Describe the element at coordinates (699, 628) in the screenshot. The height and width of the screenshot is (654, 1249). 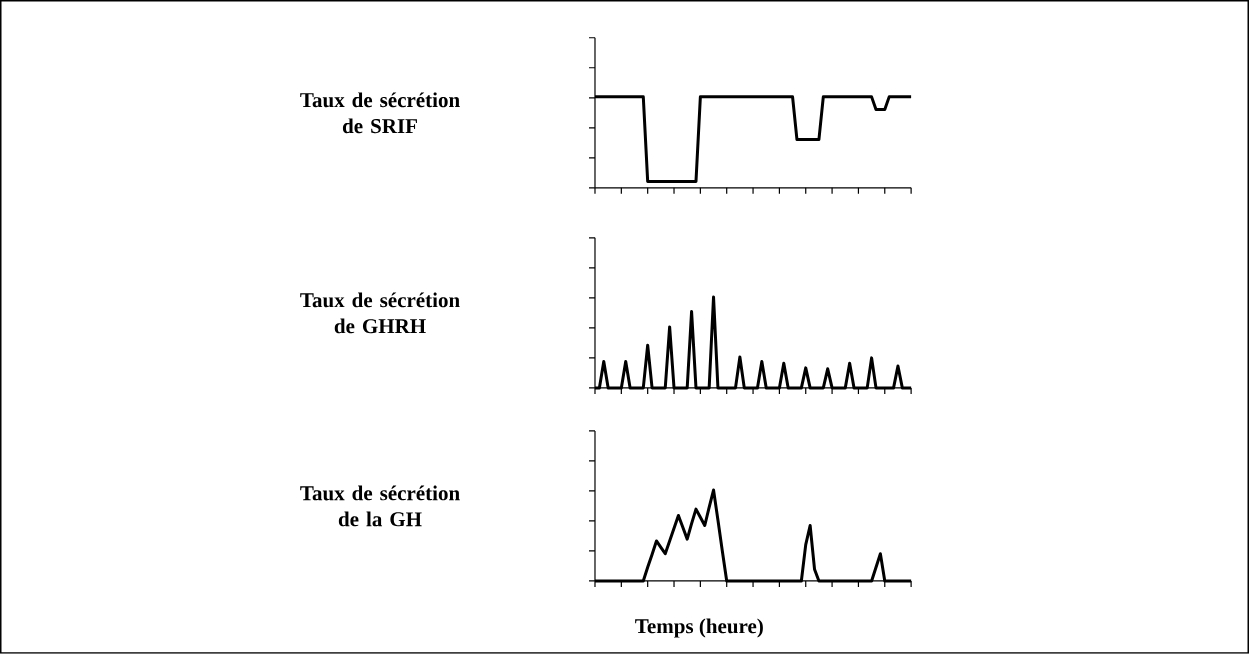
I see `x-axis-title: Temps (heure)` at that location.